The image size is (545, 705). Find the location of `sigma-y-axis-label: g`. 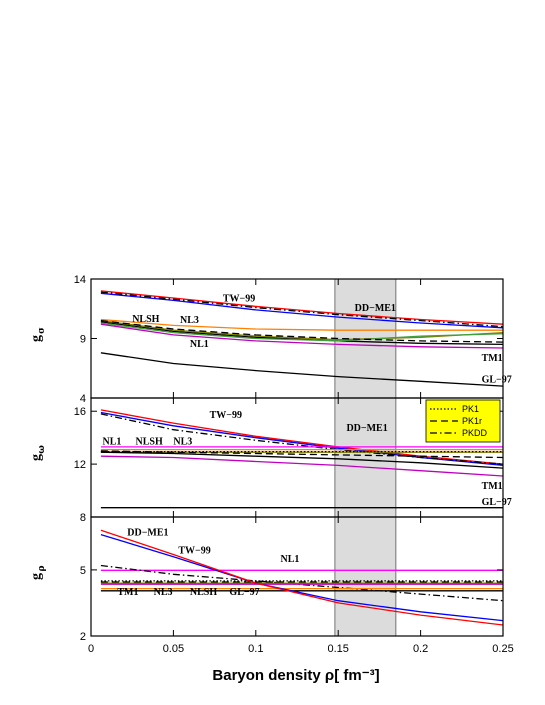

sigma-y-axis-label: g is located at coordinates (36, 338).